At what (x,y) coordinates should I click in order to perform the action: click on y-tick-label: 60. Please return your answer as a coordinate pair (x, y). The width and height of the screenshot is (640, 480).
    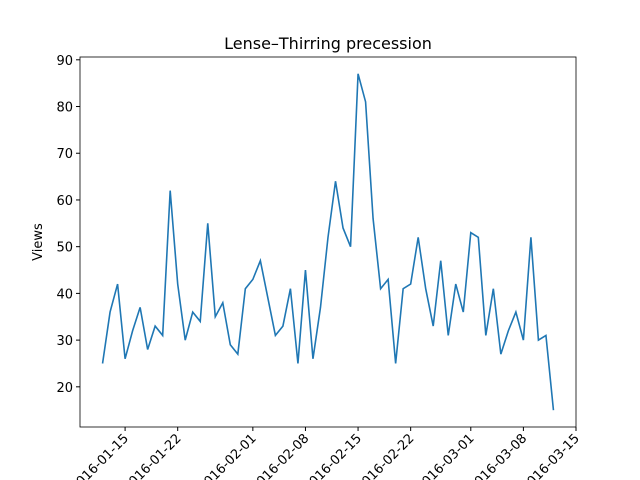
    Looking at the image, I should click on (64, 201).